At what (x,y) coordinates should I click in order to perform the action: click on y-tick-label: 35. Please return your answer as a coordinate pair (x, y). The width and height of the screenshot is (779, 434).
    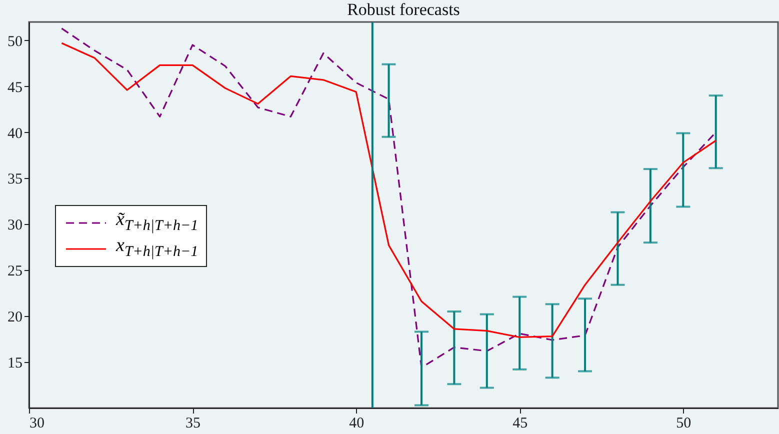
    Looking at the image, I should click on (15, 180).